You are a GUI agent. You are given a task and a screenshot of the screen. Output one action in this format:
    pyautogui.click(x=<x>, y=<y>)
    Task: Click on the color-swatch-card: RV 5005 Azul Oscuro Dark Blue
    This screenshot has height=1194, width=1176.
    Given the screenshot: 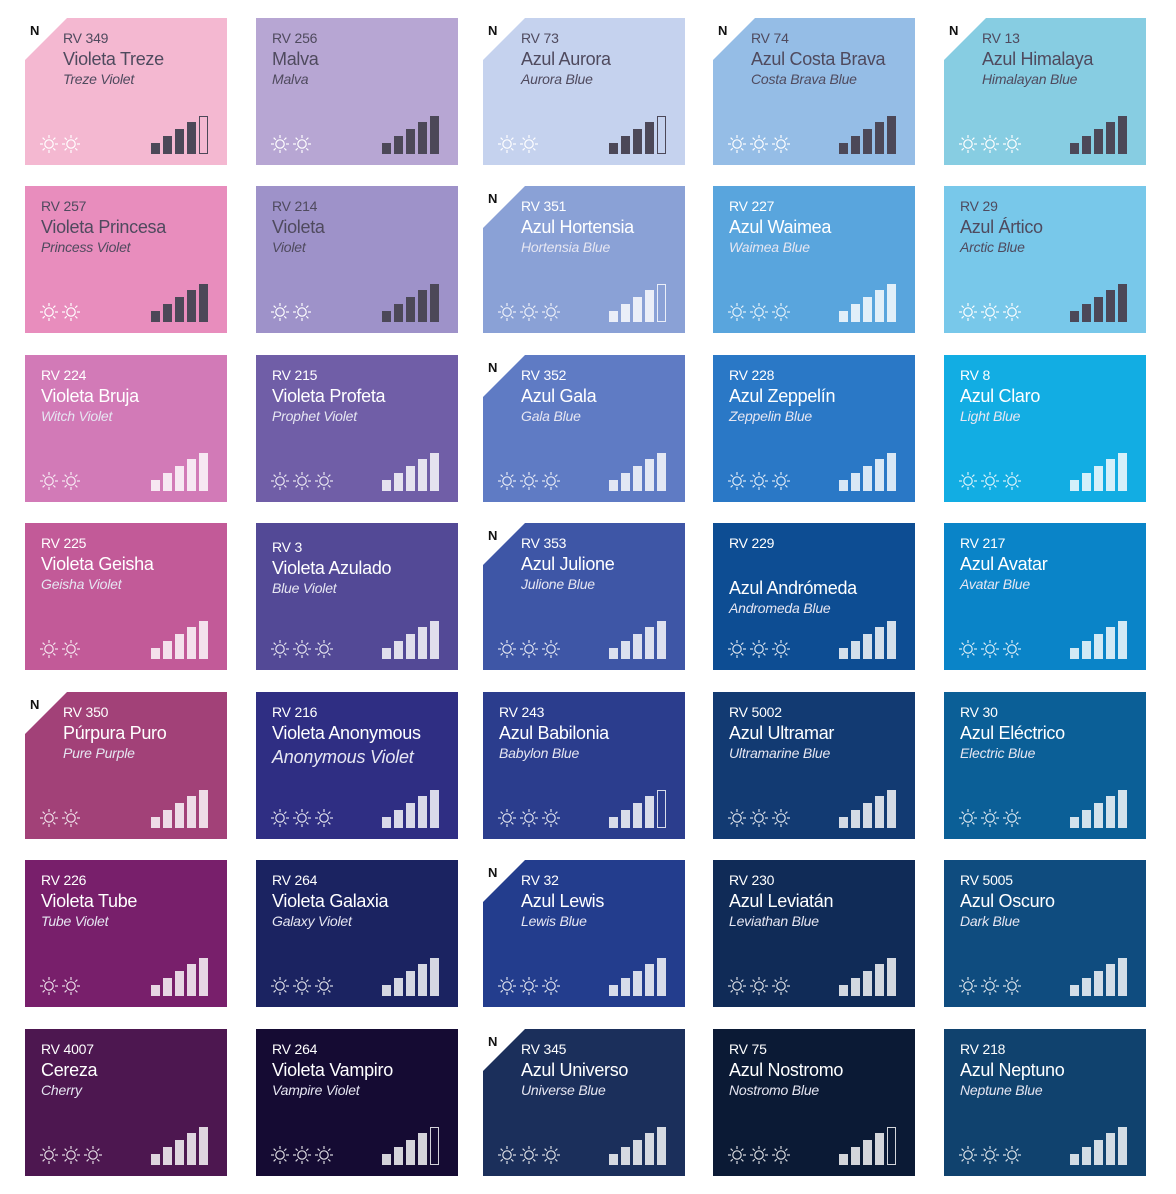 What is the action you would take?
    pyautogui.click(x=1045, y=933)
    